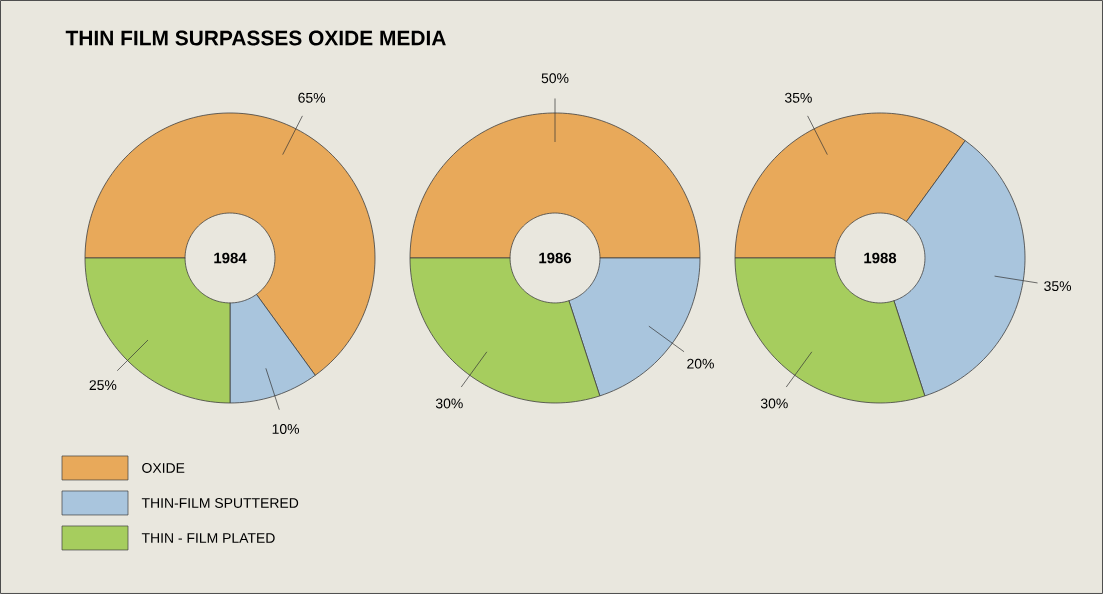 Image resolution: width=1103 pixels, height=594 pixels. Describe the element at coordinates (555, 258) in the screenshot. I see `text: 1986` at that location.